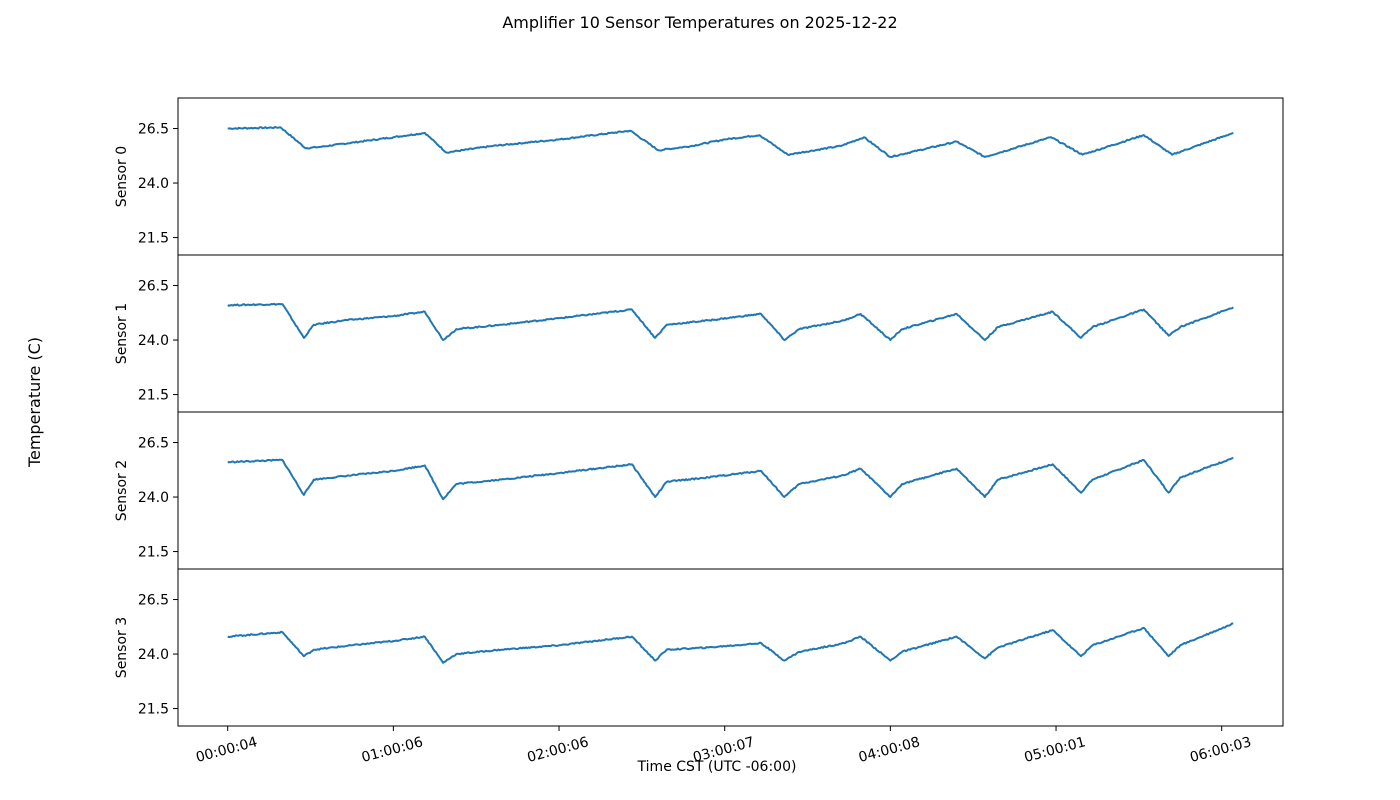 This screenshot has height=800, width=1400. Describe the element at coordinates (1055, 750) in the screenshot. I see `x-tick-label: 05:00:01` at that location.